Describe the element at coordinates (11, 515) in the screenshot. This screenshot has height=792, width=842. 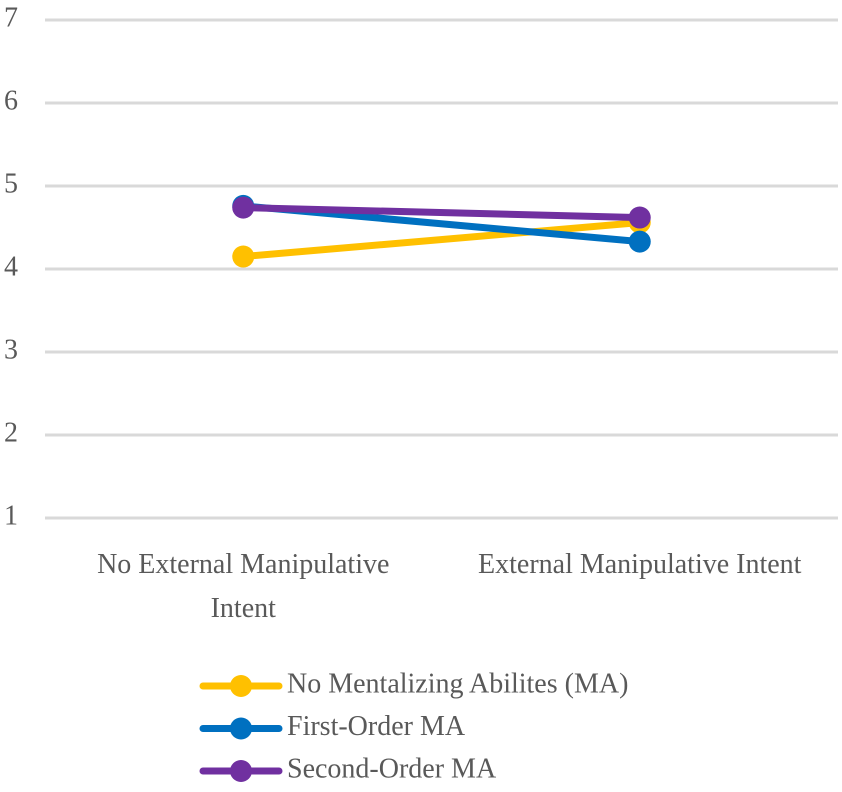
I see `y-tick-label: 1` at that location.